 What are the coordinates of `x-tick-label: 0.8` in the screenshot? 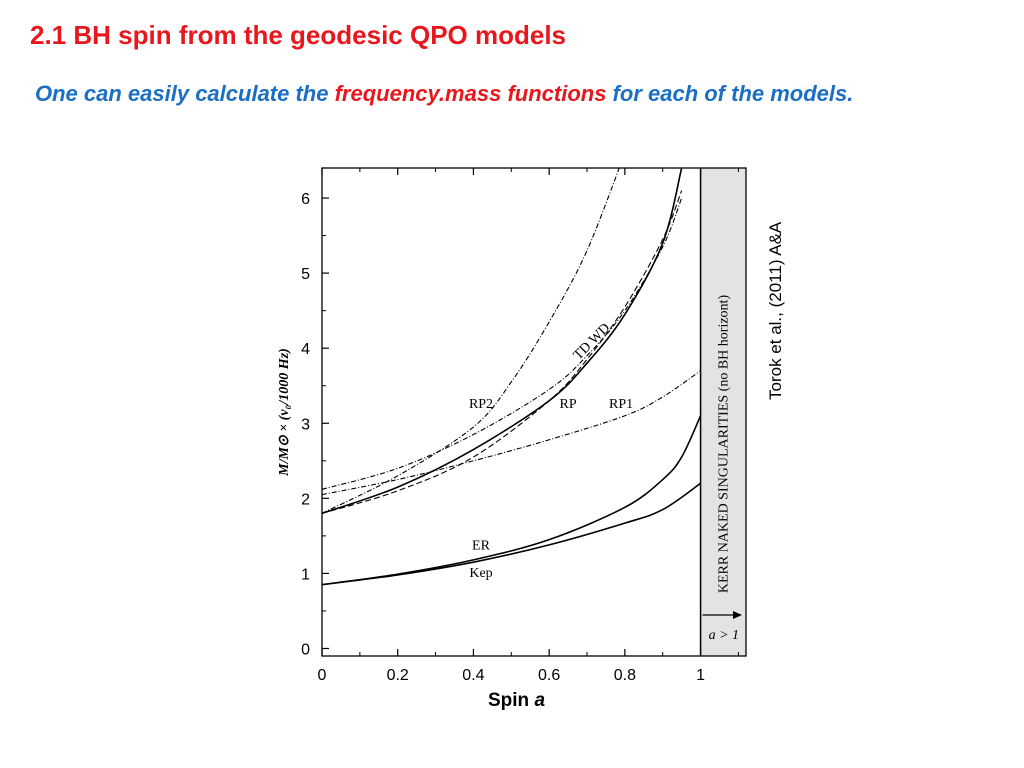 It's located at (625, 675).